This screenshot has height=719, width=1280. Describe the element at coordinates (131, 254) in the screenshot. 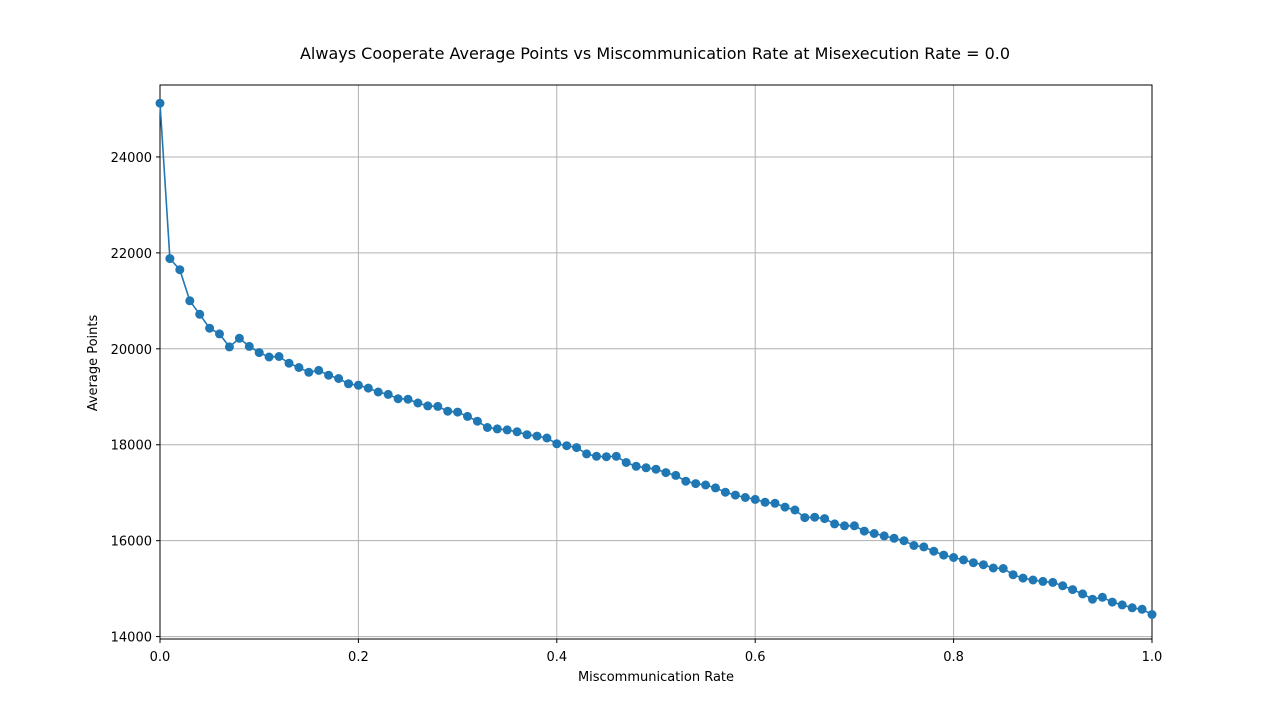

I see `y-tick-label: 22000` at that location.